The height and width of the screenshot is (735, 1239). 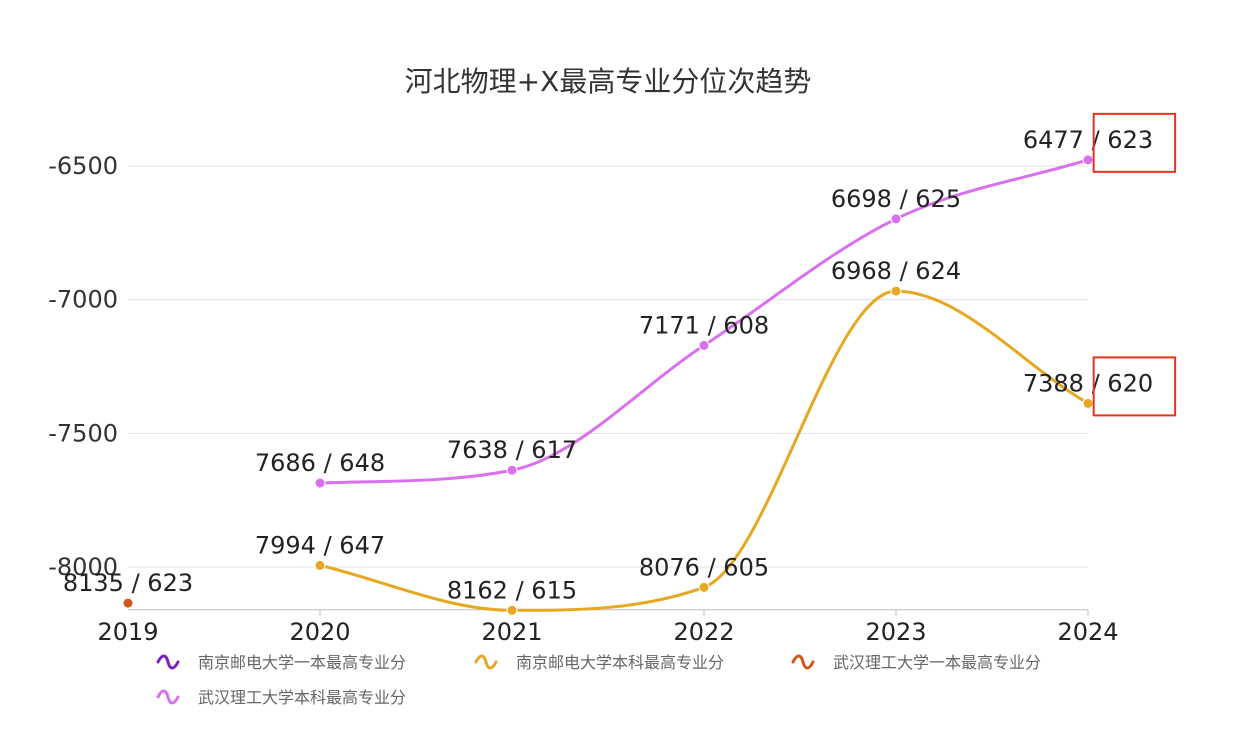 What do you see at coordinates (608, 627) in the screenshot?
I see `x-axis: 2019 2020 2021 2022 2023 2024` at bounding box center [608, 627].